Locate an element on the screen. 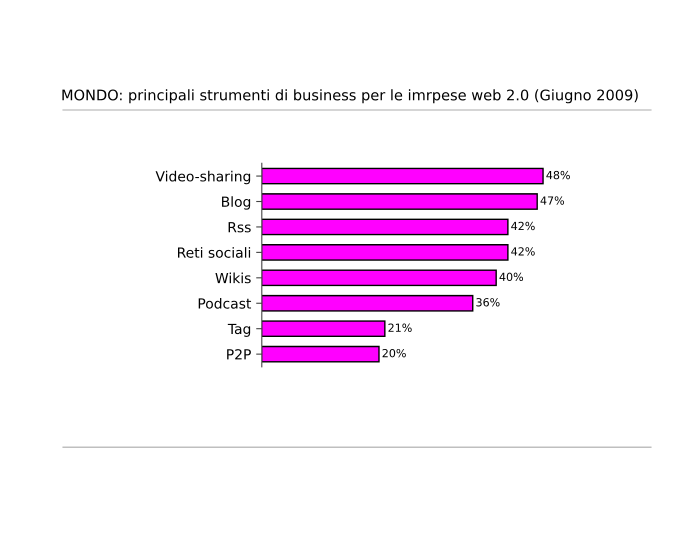 The image size is (700, 550). y-tick-label: Tag is located at coordinates (239, 330).